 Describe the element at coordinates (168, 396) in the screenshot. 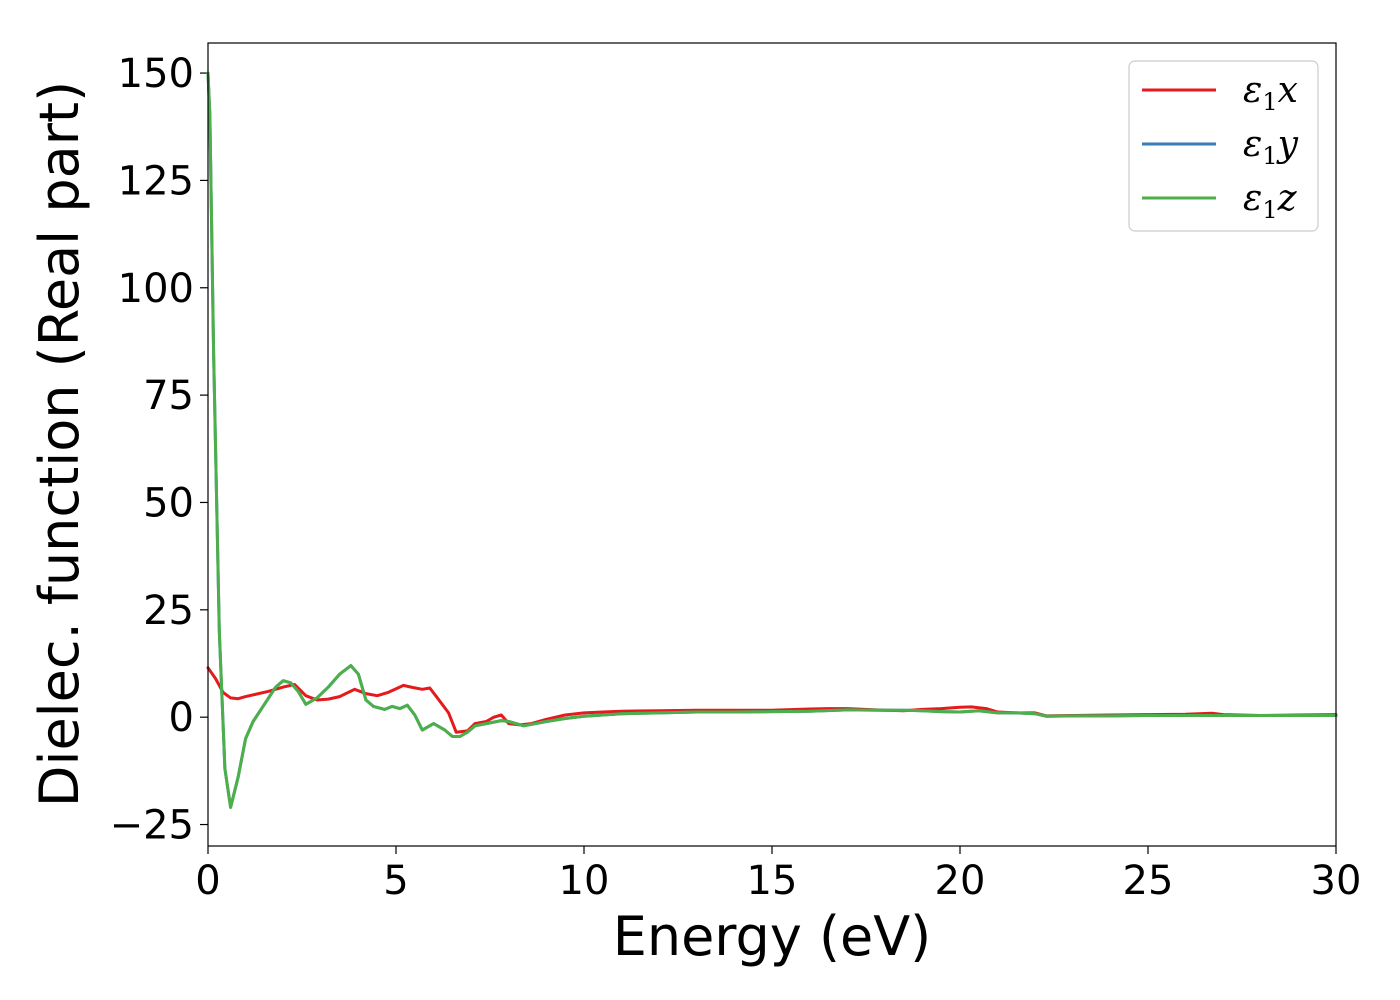

I see `y-tick-label: 75` at that location.